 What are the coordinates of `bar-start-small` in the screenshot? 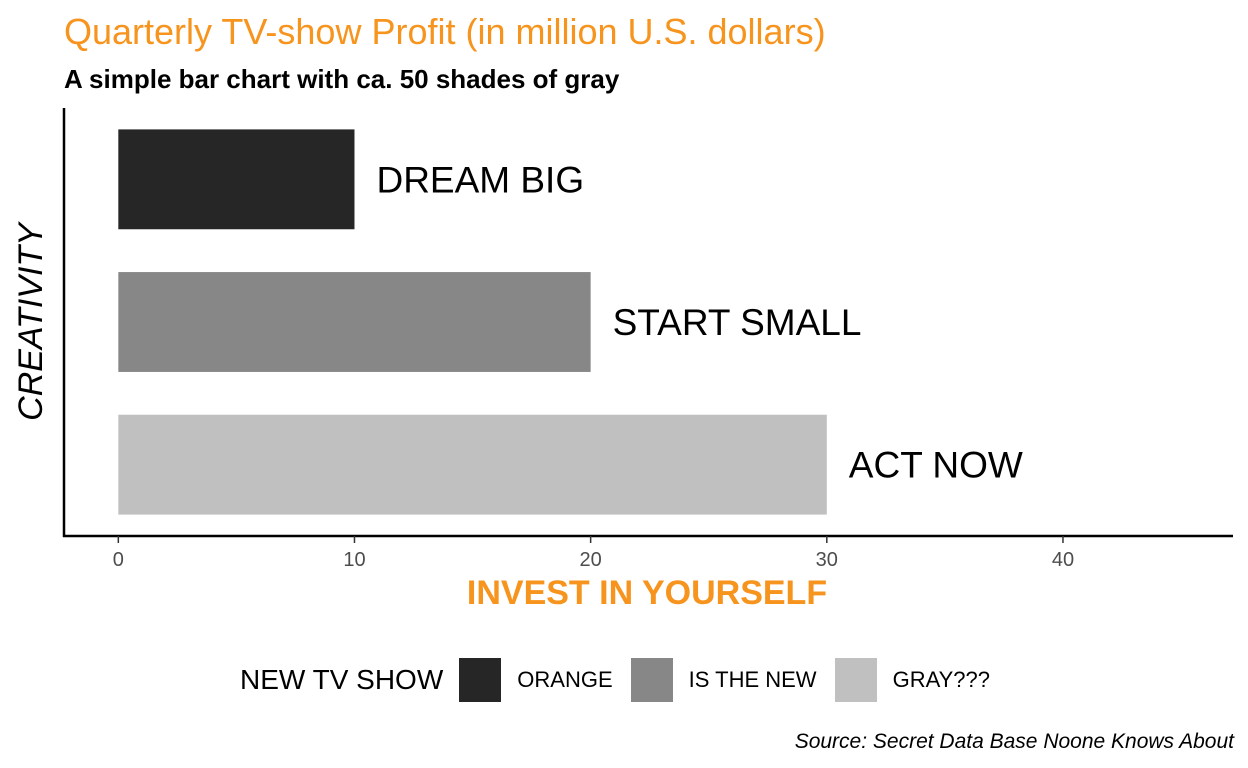 It's located at (354, 322).